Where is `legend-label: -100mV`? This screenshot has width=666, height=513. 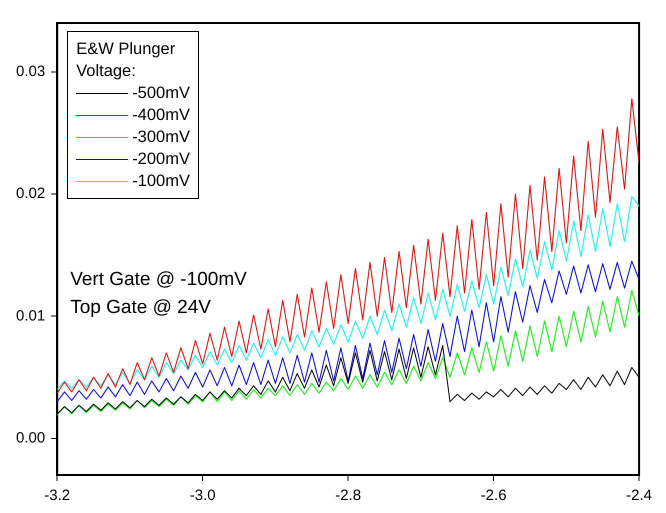
legend-label: -100mV is located at coordinates (161, 181).